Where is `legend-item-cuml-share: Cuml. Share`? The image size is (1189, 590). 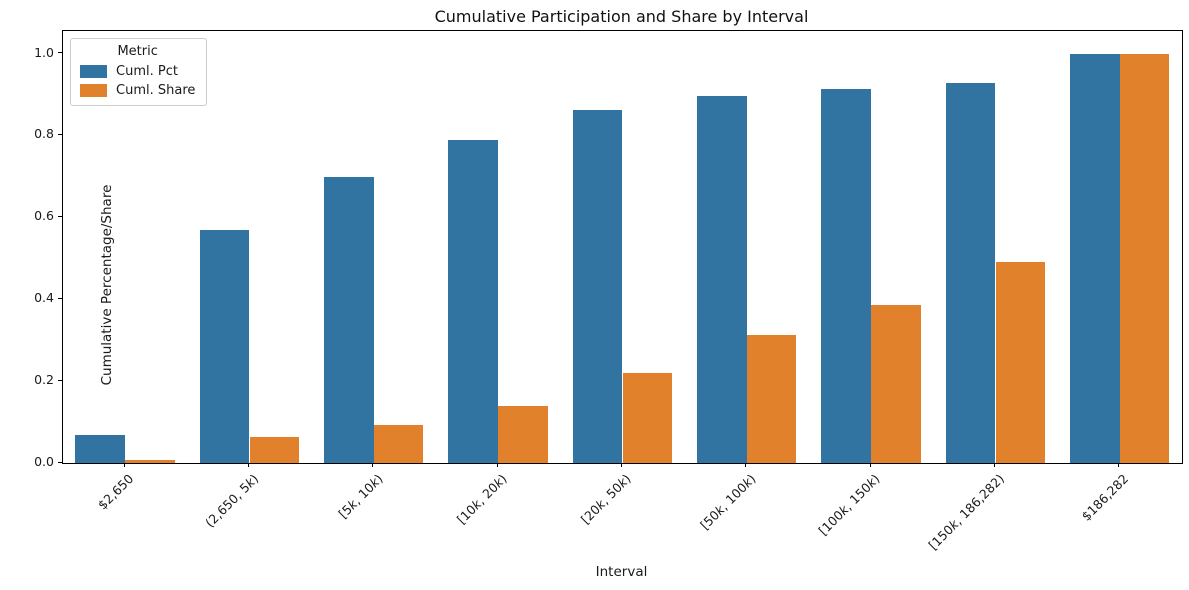
legend-item-cuml-share: Cuml. Share is located at coordinates (137, 90).